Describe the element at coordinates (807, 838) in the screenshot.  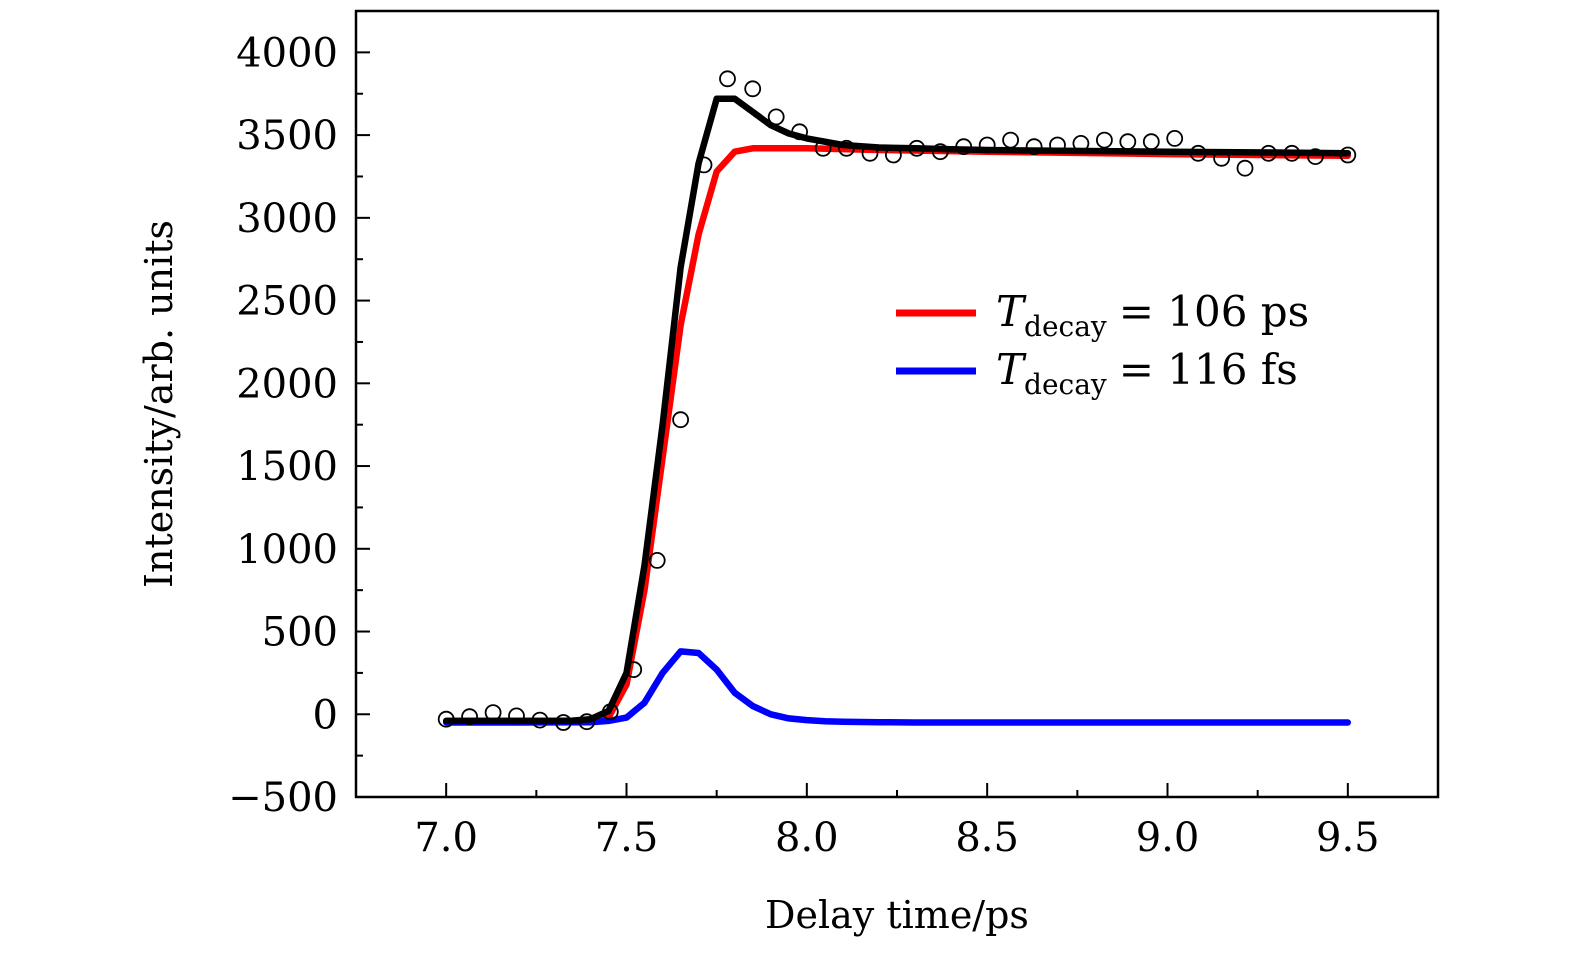
I see `x-tick-label: 8.0` at that location.